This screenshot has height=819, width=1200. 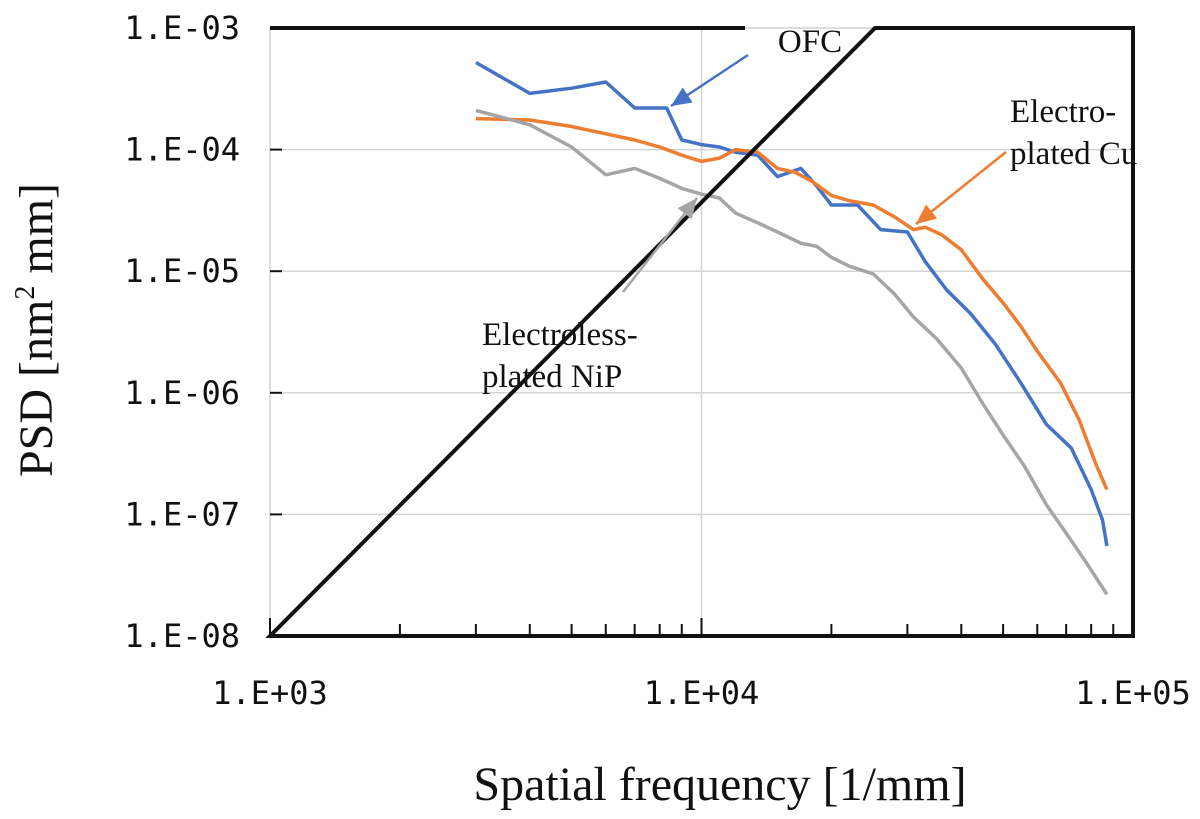 What do you see at coordinates (270, 693) in the screenshot?
I see `x-tick-label-0: 1.E+03` at bounding box center [270, 693].